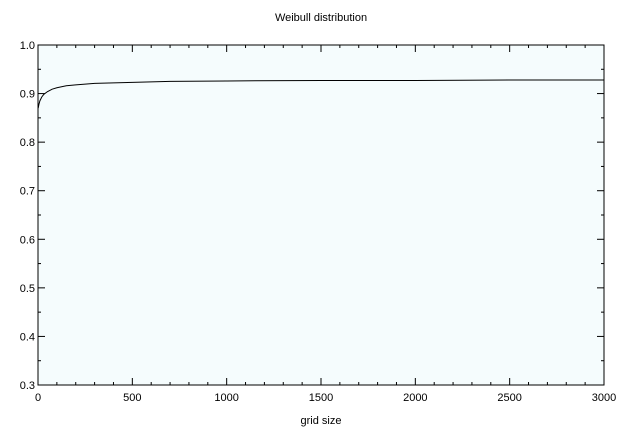  What do you see at coordinates (604, 398) in the screenshot?
I see `x-tick-label: 3000` at bounding box center [604, 398].